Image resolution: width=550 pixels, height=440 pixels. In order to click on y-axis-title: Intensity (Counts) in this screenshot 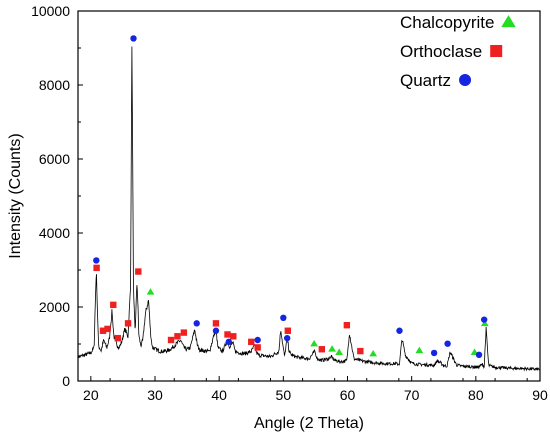, I will do `click(15, 195)`.